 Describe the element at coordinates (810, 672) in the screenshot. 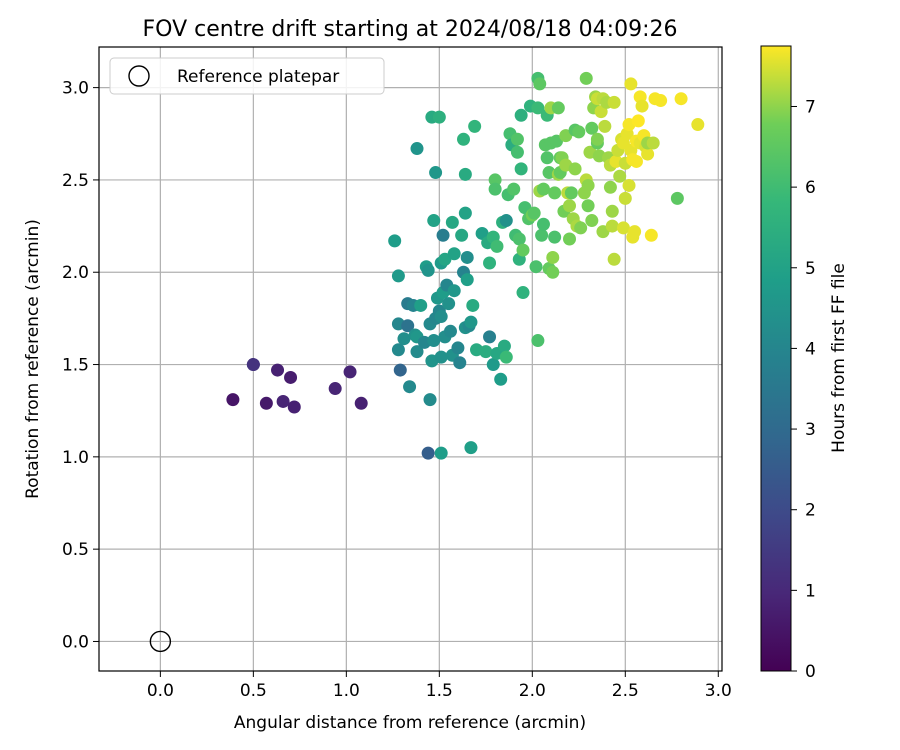

I see `colorbar-tick-label: 0` at that location.